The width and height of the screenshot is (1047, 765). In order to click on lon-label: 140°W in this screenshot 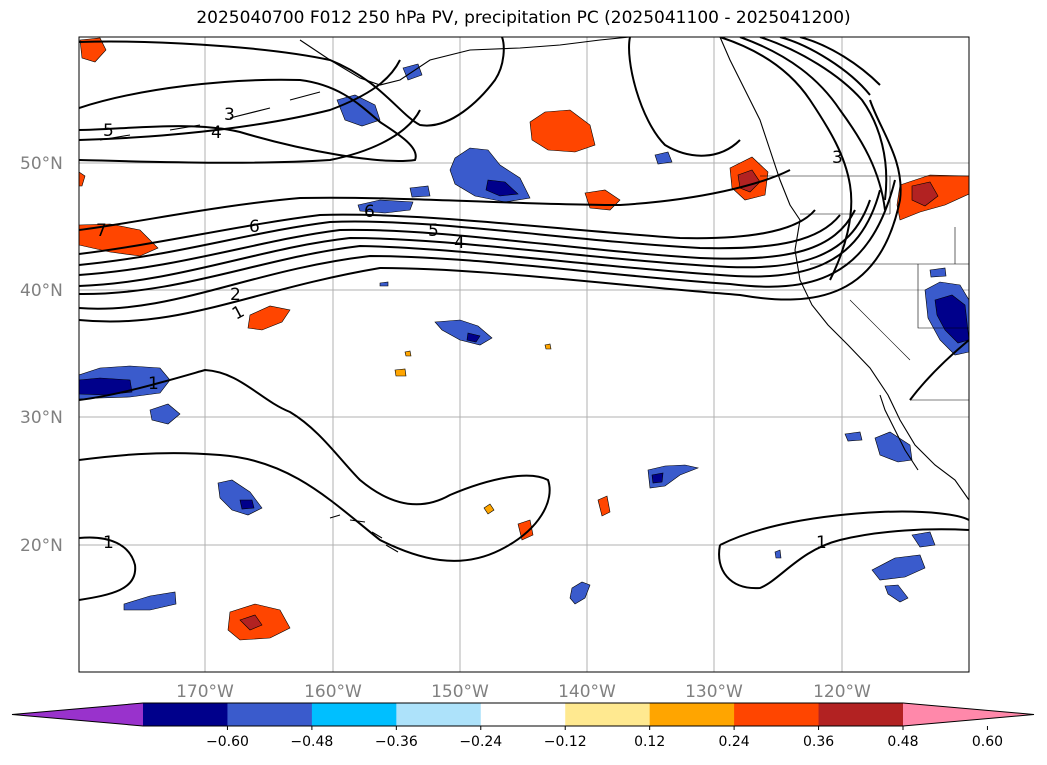, I will do `click(587, 692)`.